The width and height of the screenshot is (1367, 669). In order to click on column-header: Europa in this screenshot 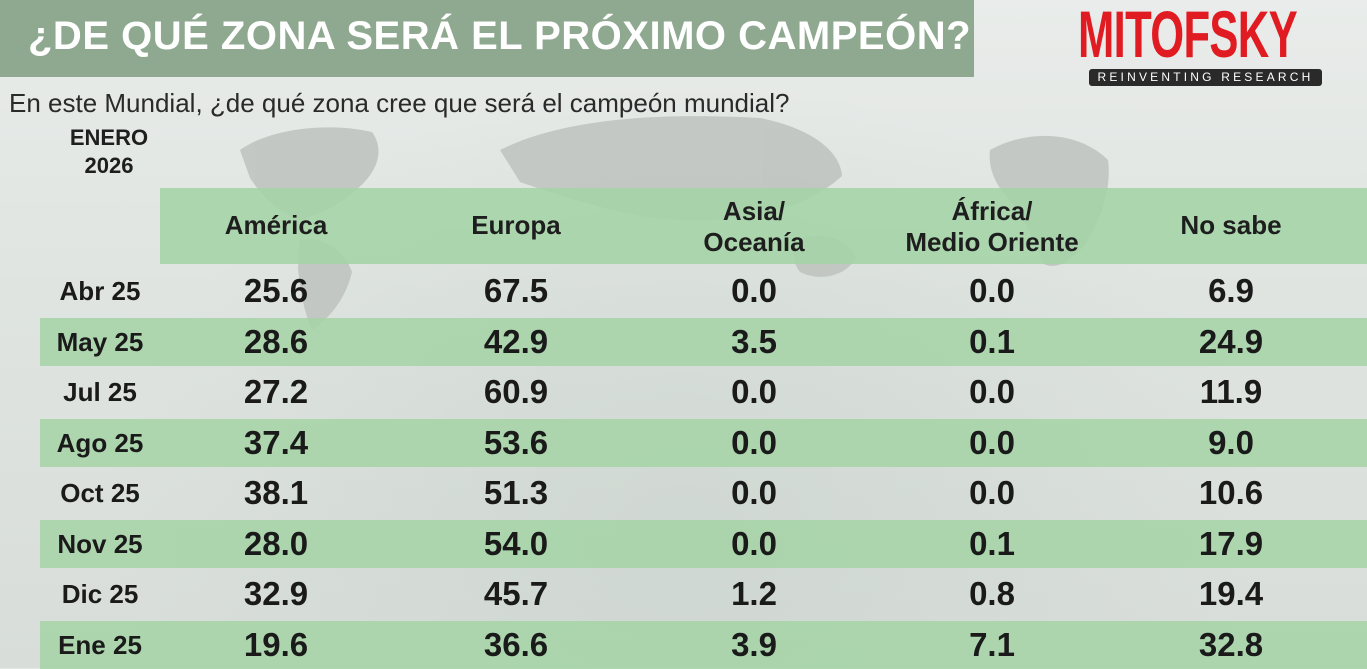, I will do `click(516, 225)`.